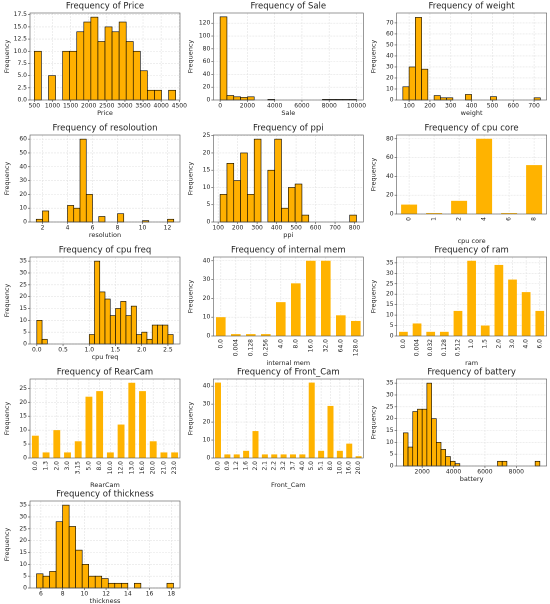 This screenshot has width=550, height=604. Describe the element at coordinates (472, 129) in the screenshot. I see `chart-title: Frequency of cpu core` at that location.